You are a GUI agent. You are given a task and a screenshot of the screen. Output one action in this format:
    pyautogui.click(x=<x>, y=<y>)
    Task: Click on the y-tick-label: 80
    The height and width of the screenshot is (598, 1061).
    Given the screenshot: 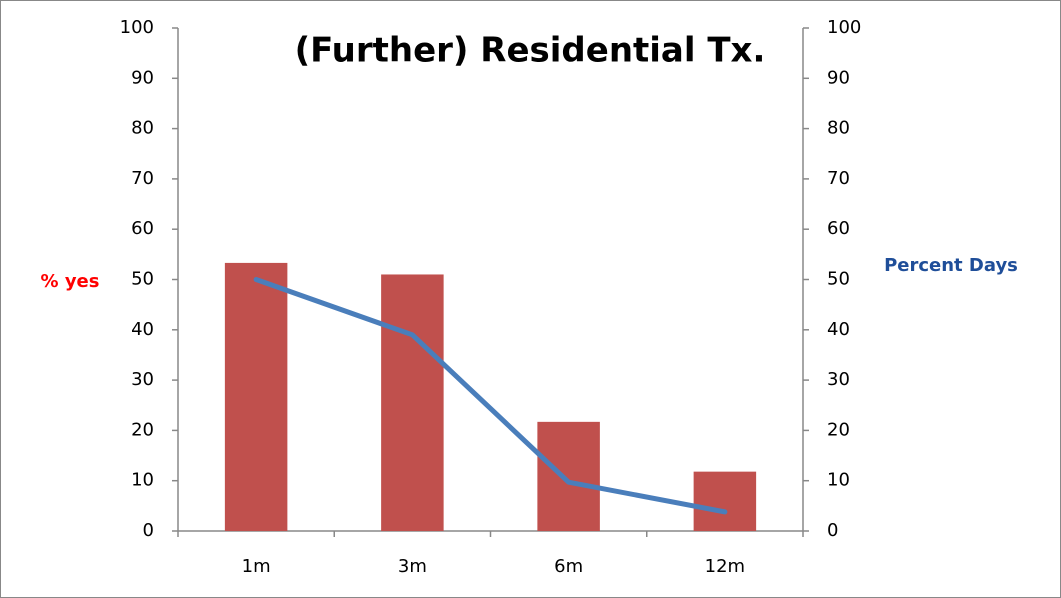 What is the action you would take?
    pyautogui.click(x=142, y=128)
    